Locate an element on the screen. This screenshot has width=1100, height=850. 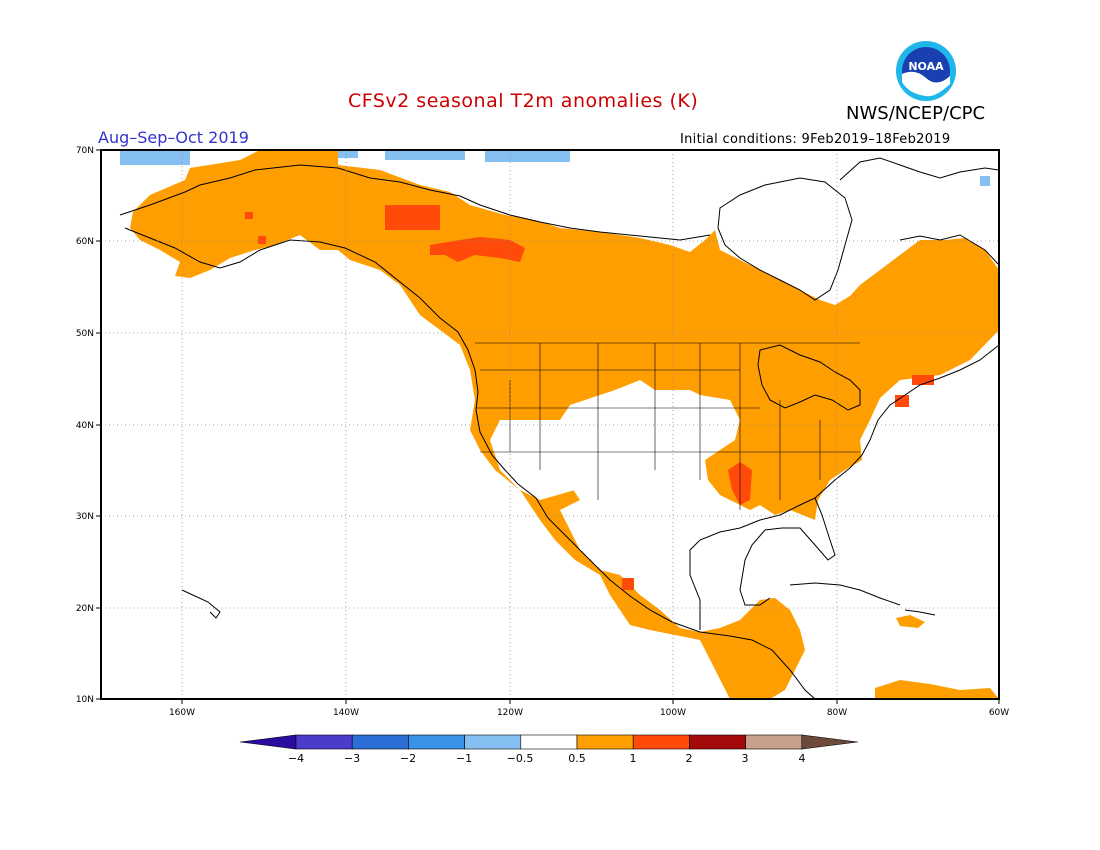
colorbar-label: 0.5 is located at coordinates (577, 758).